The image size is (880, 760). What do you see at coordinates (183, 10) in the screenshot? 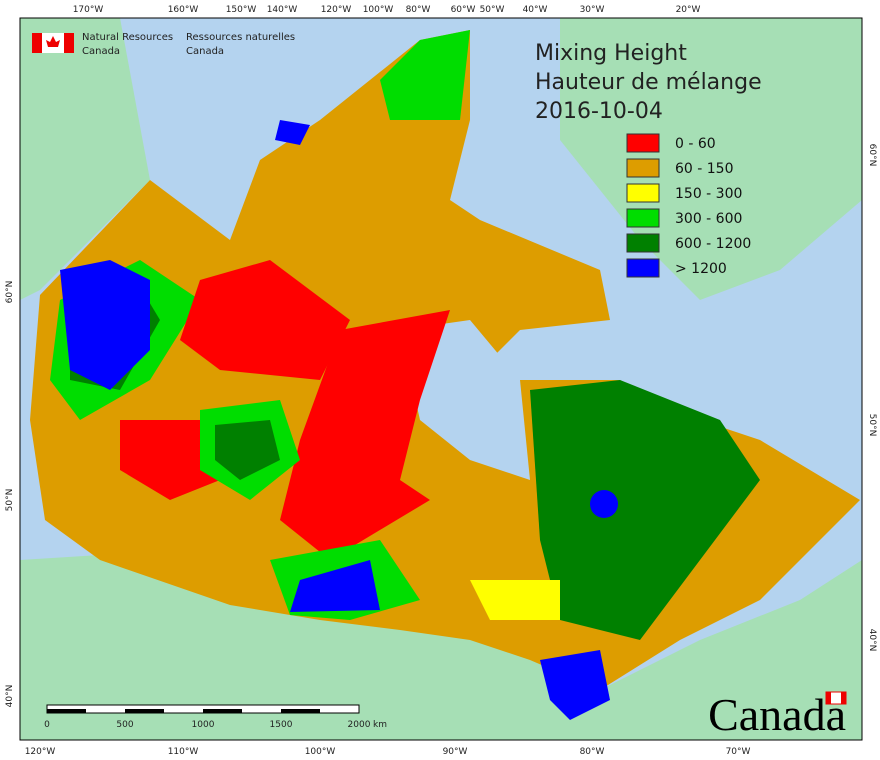
I see `longitude-label: 160°W` at bounding box center [183, 10].